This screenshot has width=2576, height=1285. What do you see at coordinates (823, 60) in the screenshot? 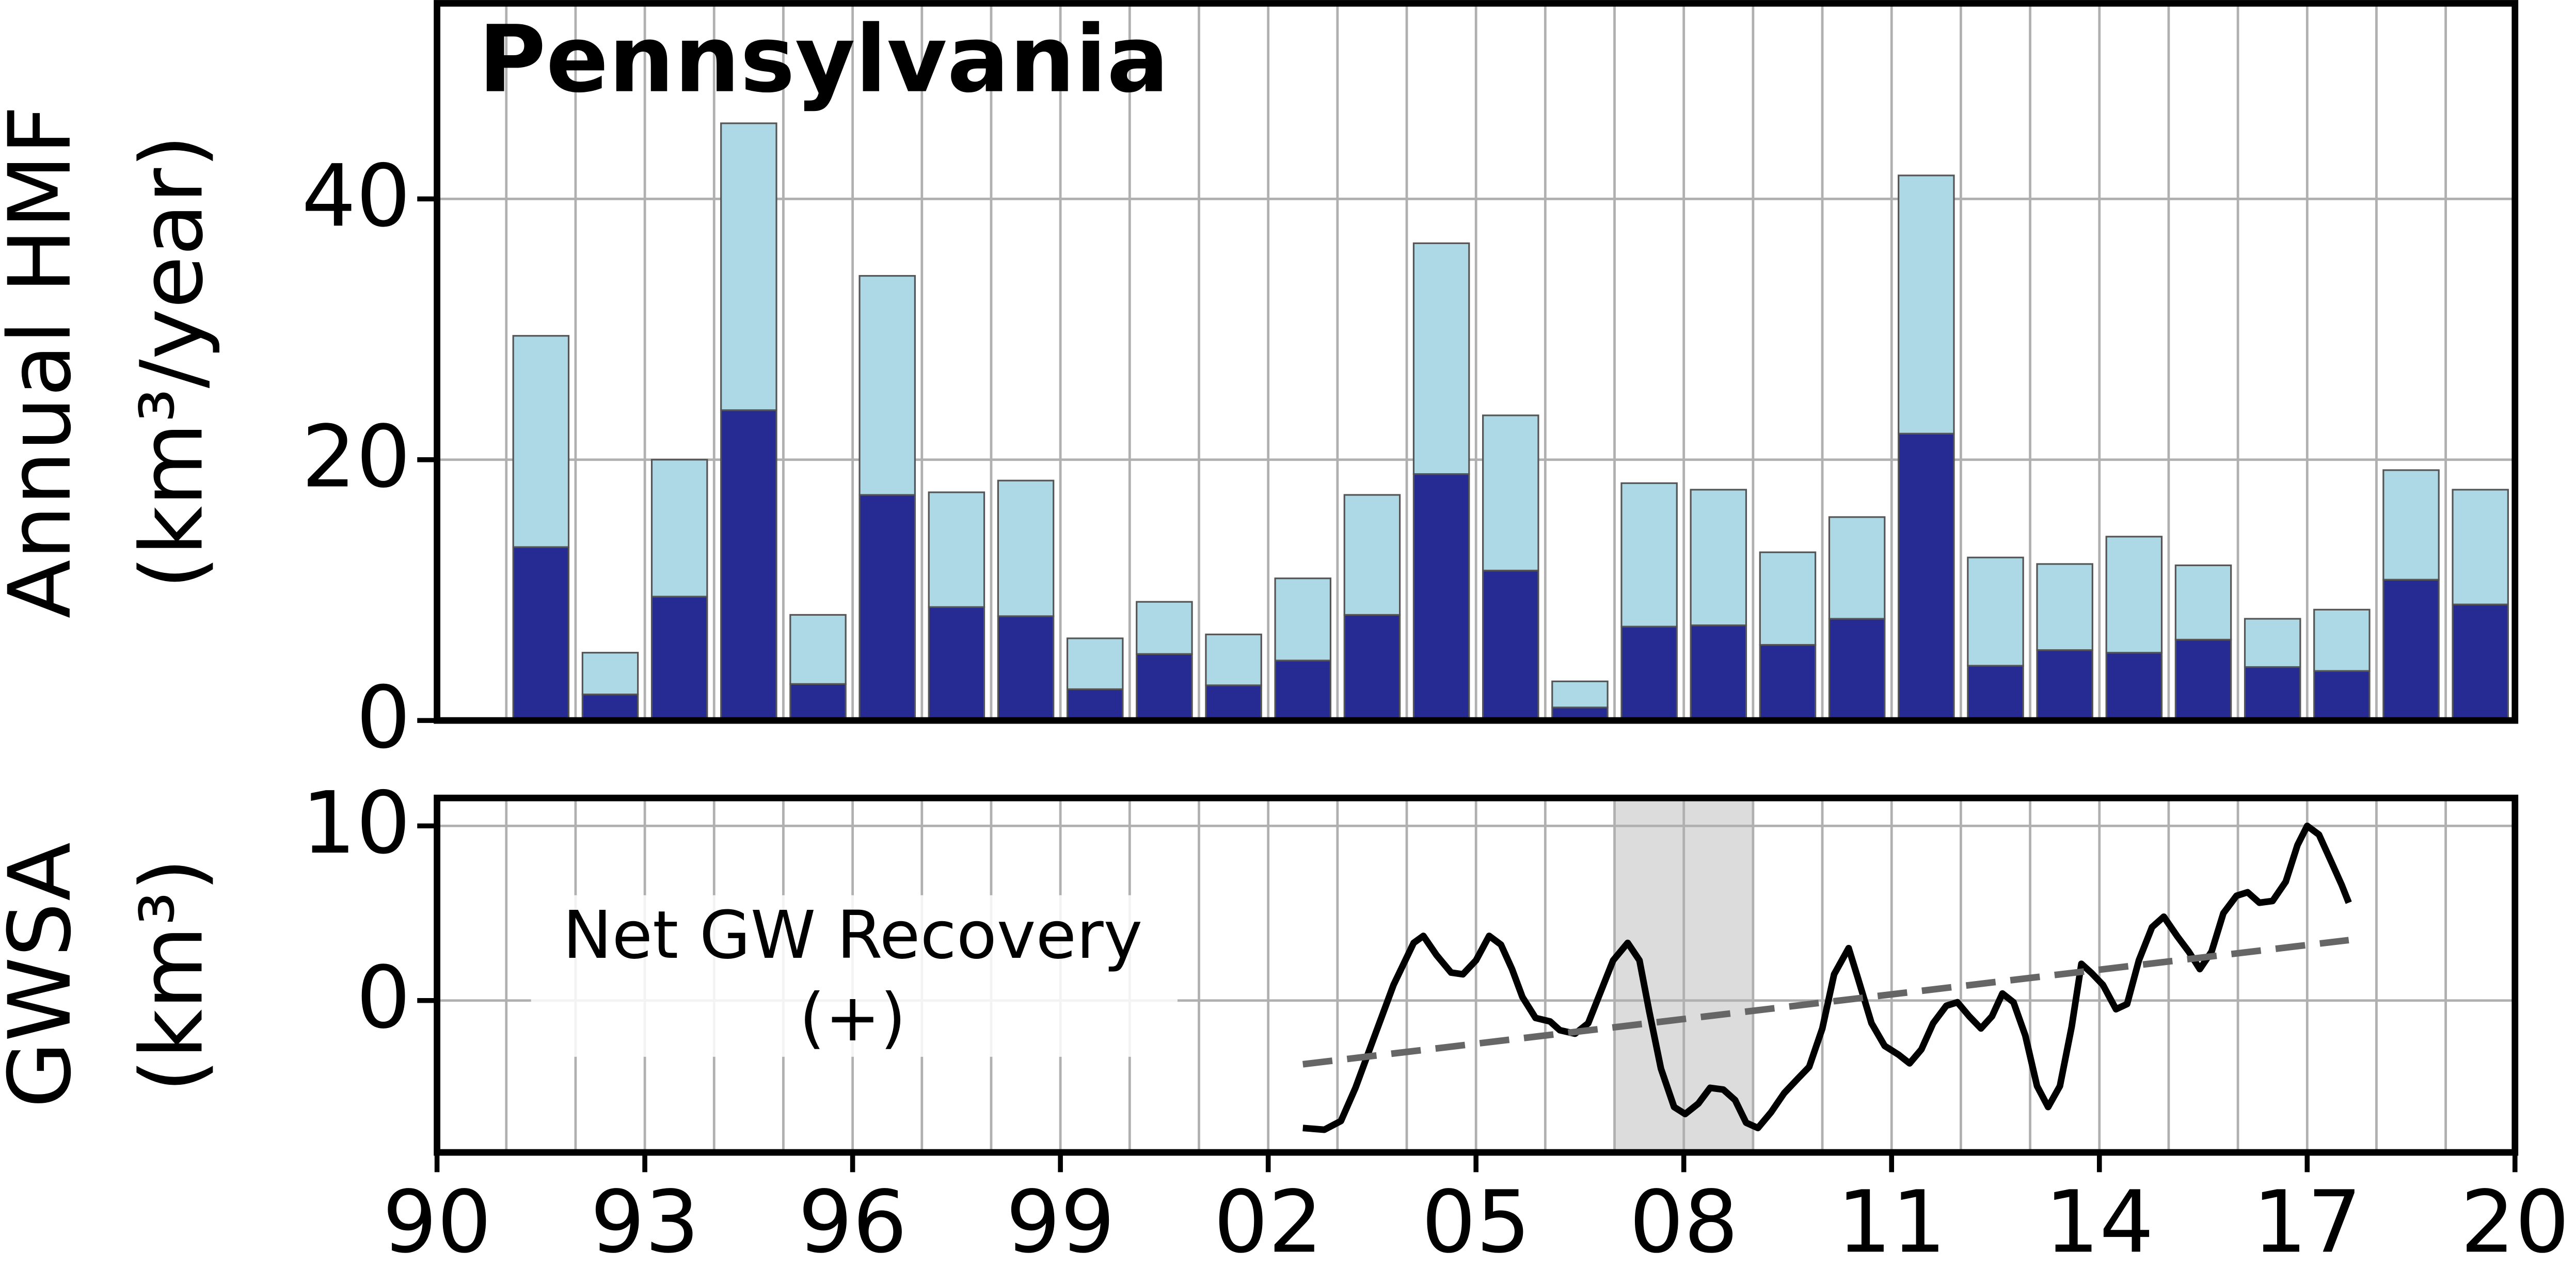
I see `chart-title: Pennsylvania` at bounding box center [823, 60].